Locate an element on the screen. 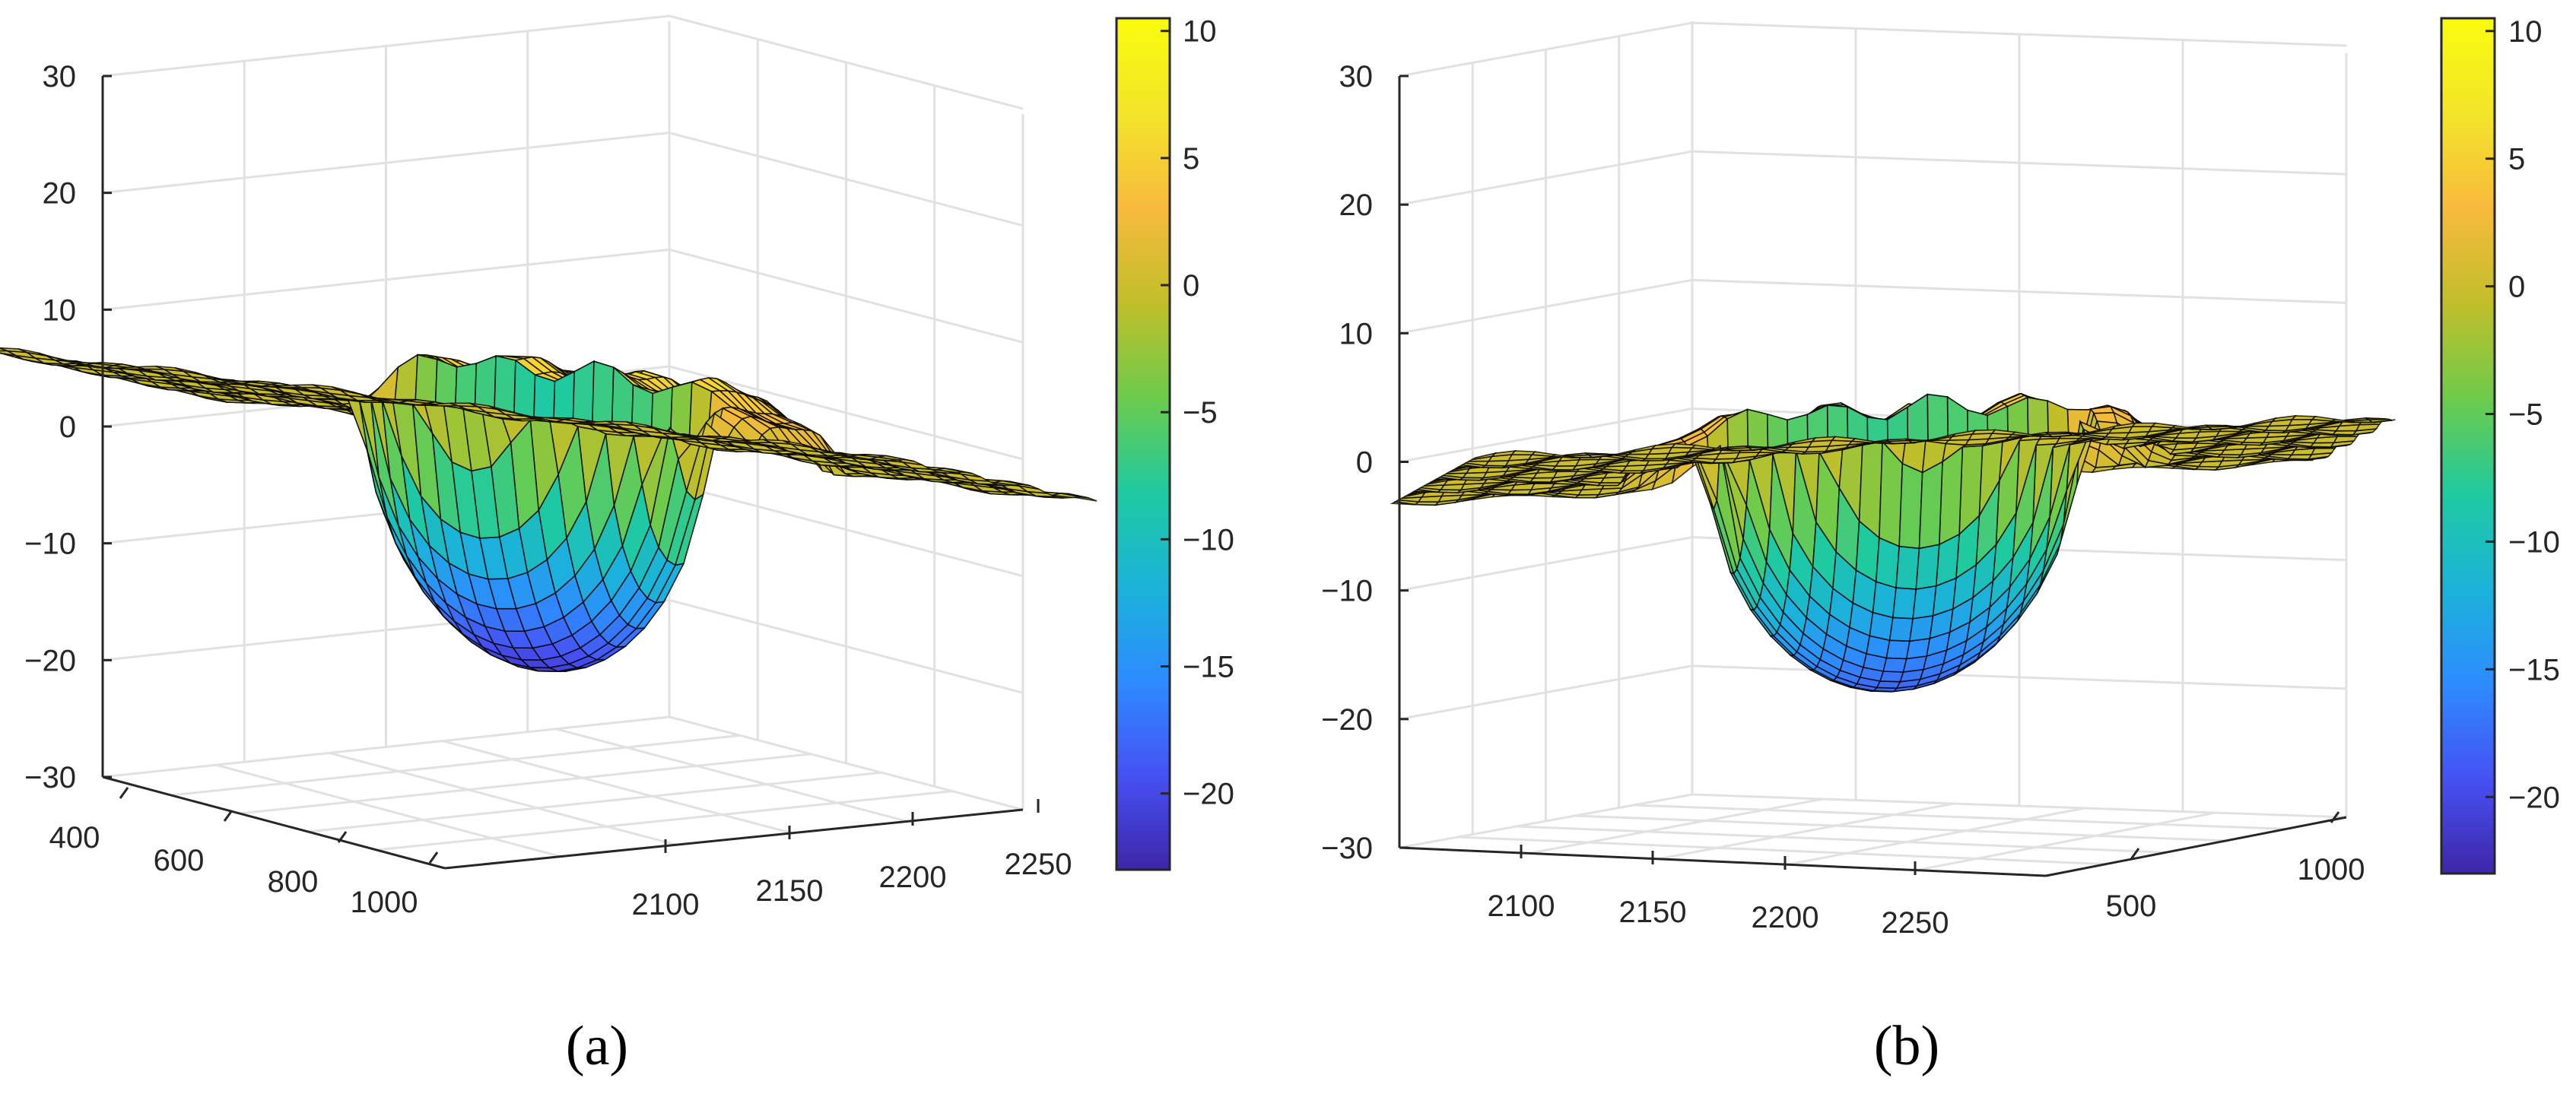 The height and width of the screenshot is (1094, 2576). z-tick-label: 20 is located at coordinates (1356, 205).